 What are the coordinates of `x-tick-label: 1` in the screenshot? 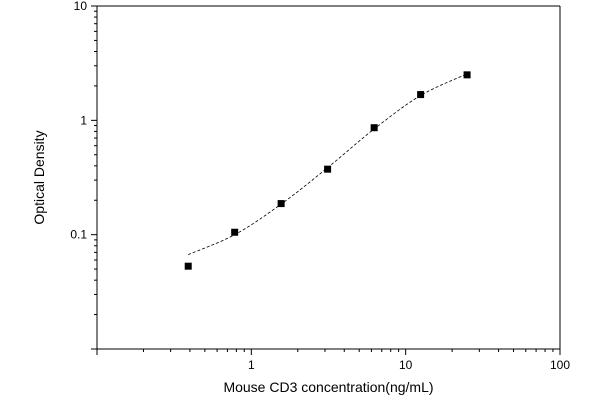 It's located at (251, 365).